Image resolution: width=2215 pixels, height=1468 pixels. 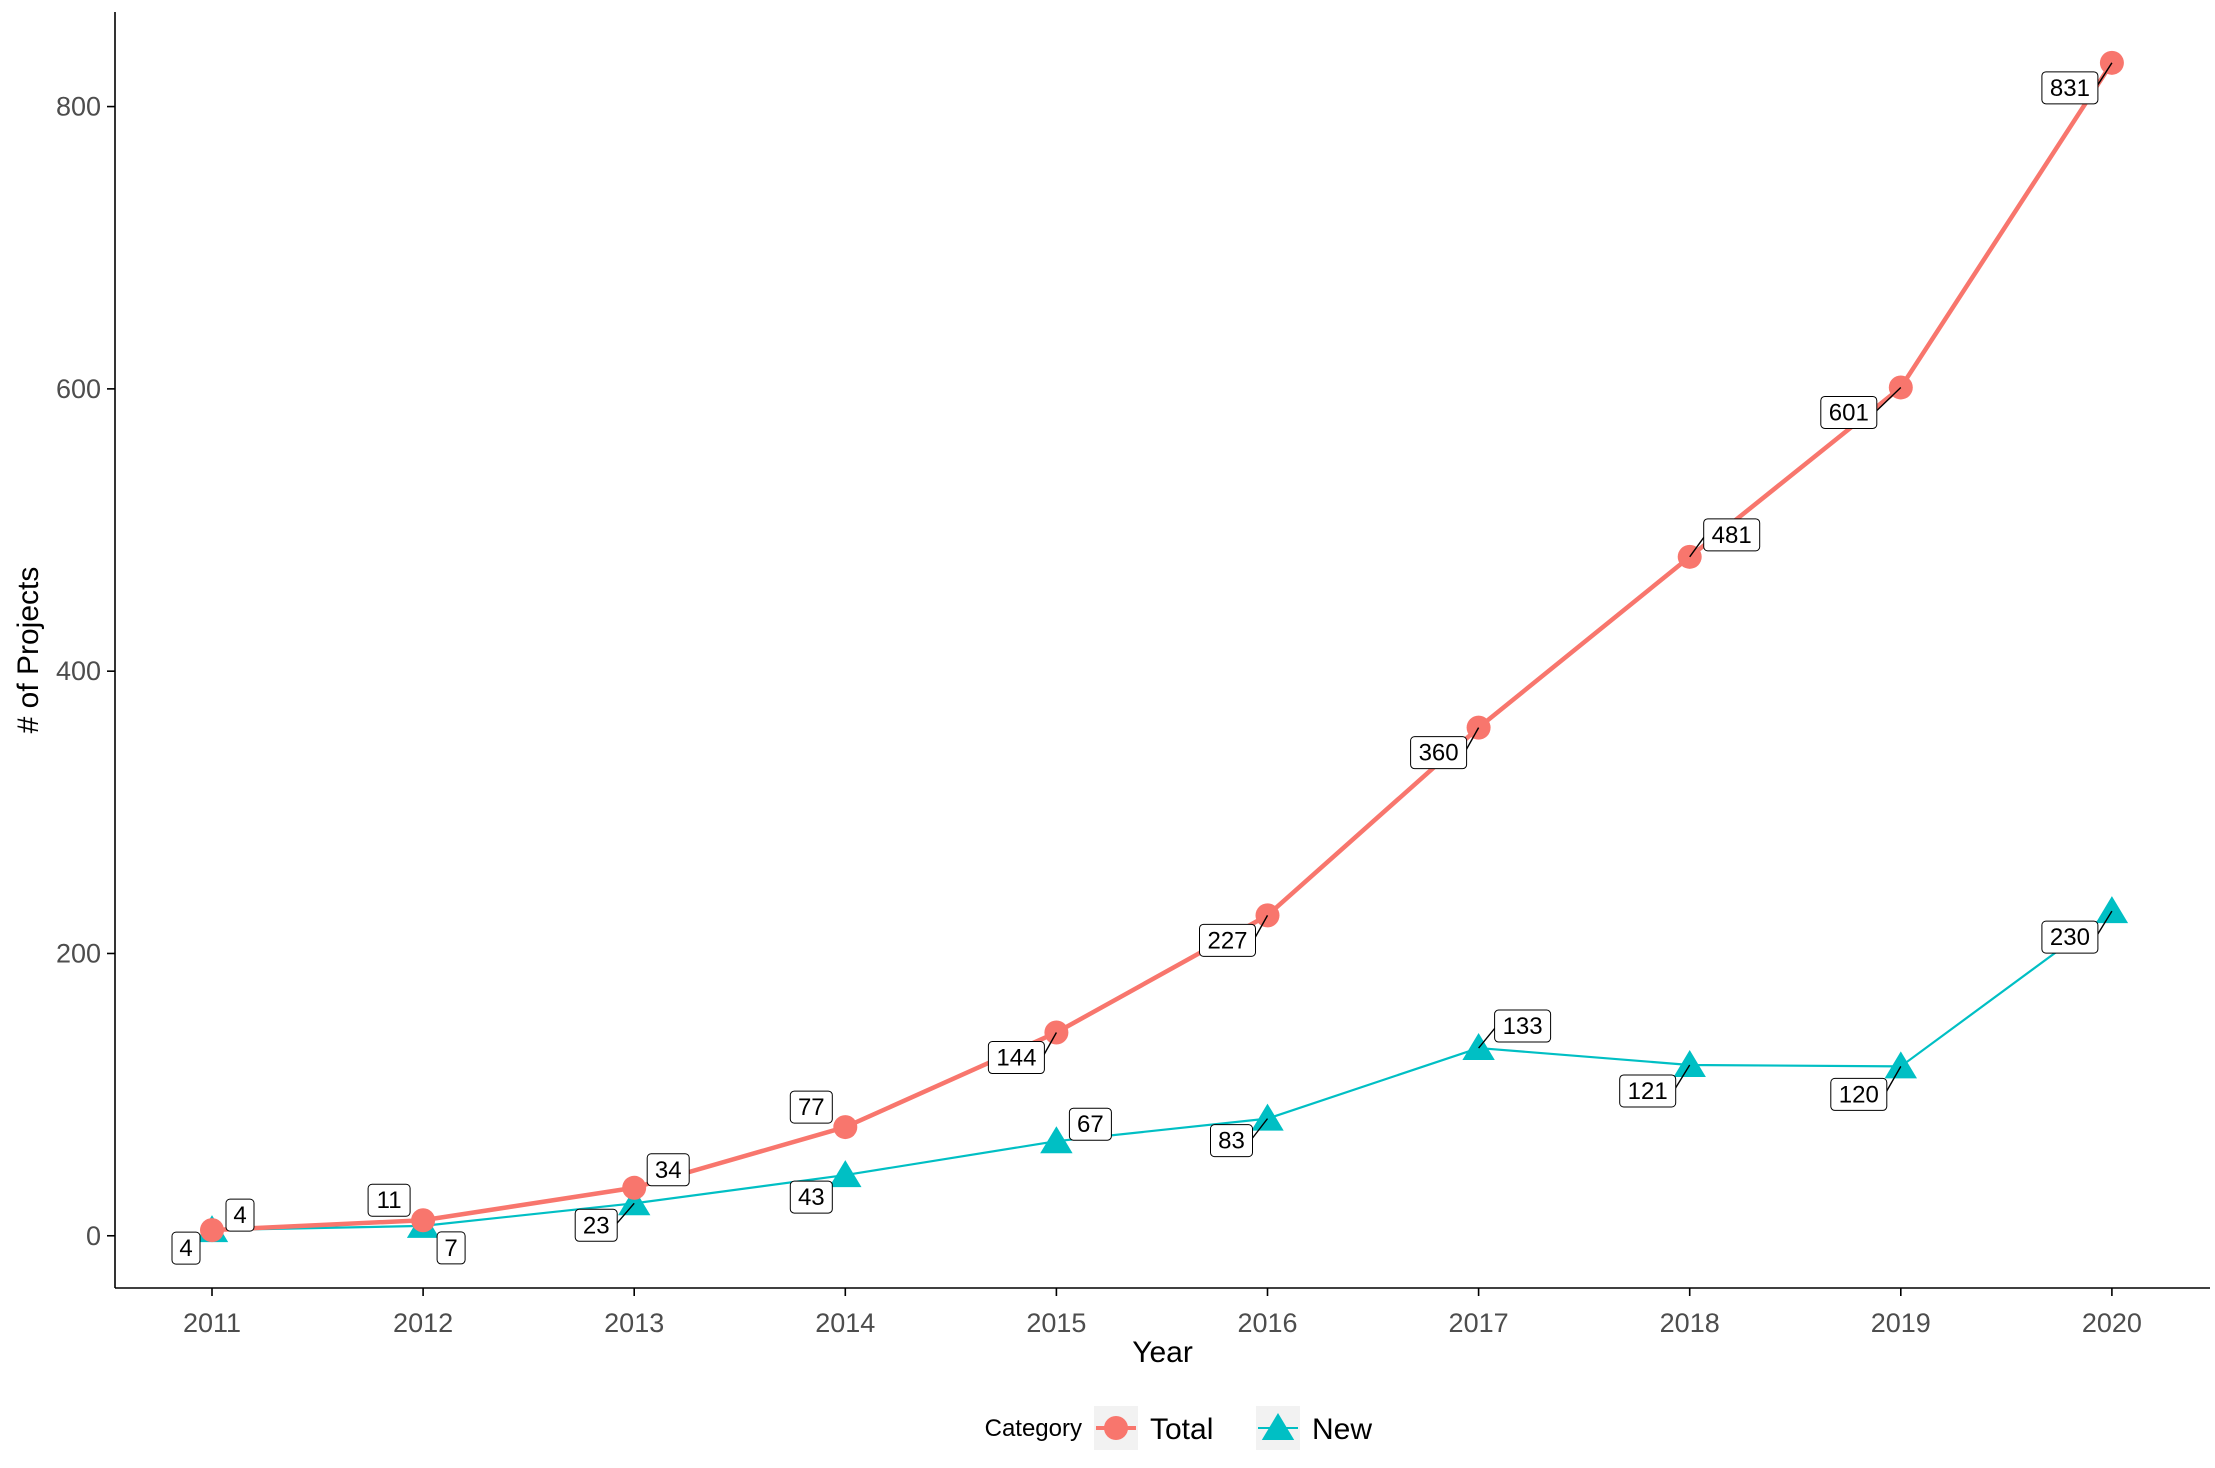 I want to click on y-tick-label: 600, so click(x=78, y=389).